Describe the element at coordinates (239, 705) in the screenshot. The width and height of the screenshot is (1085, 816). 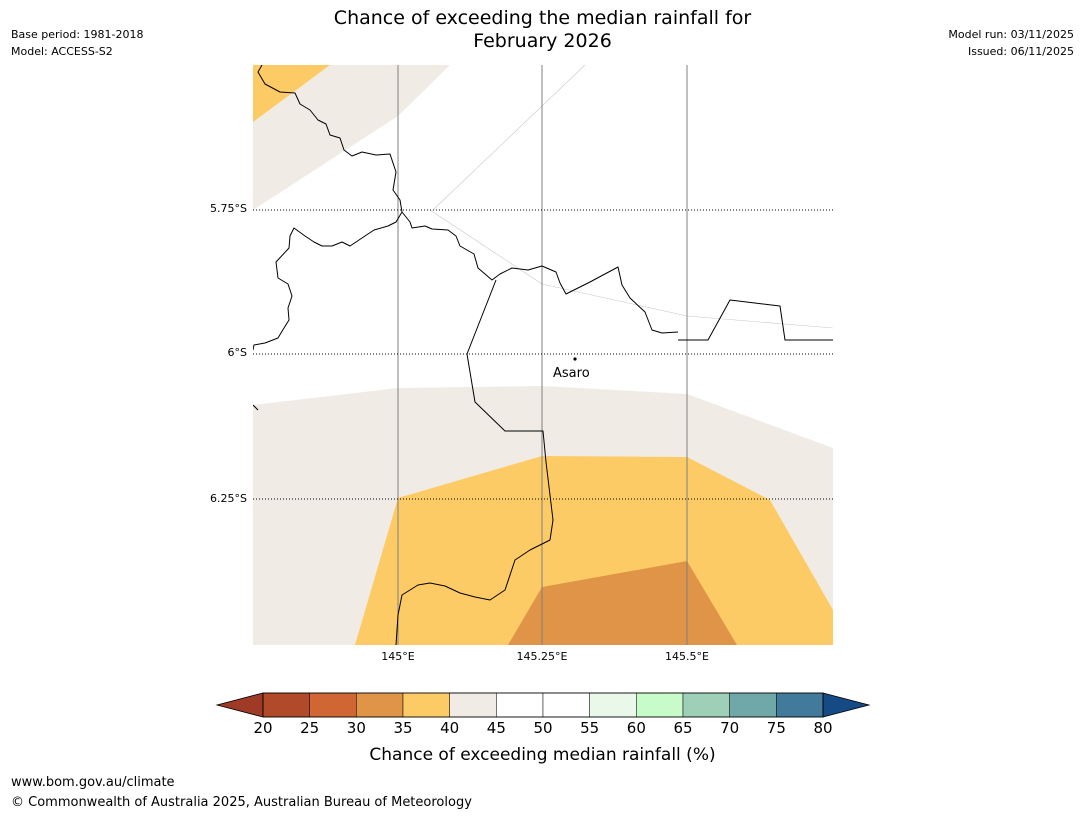
I see `colorbar-under-arrow` at that location.